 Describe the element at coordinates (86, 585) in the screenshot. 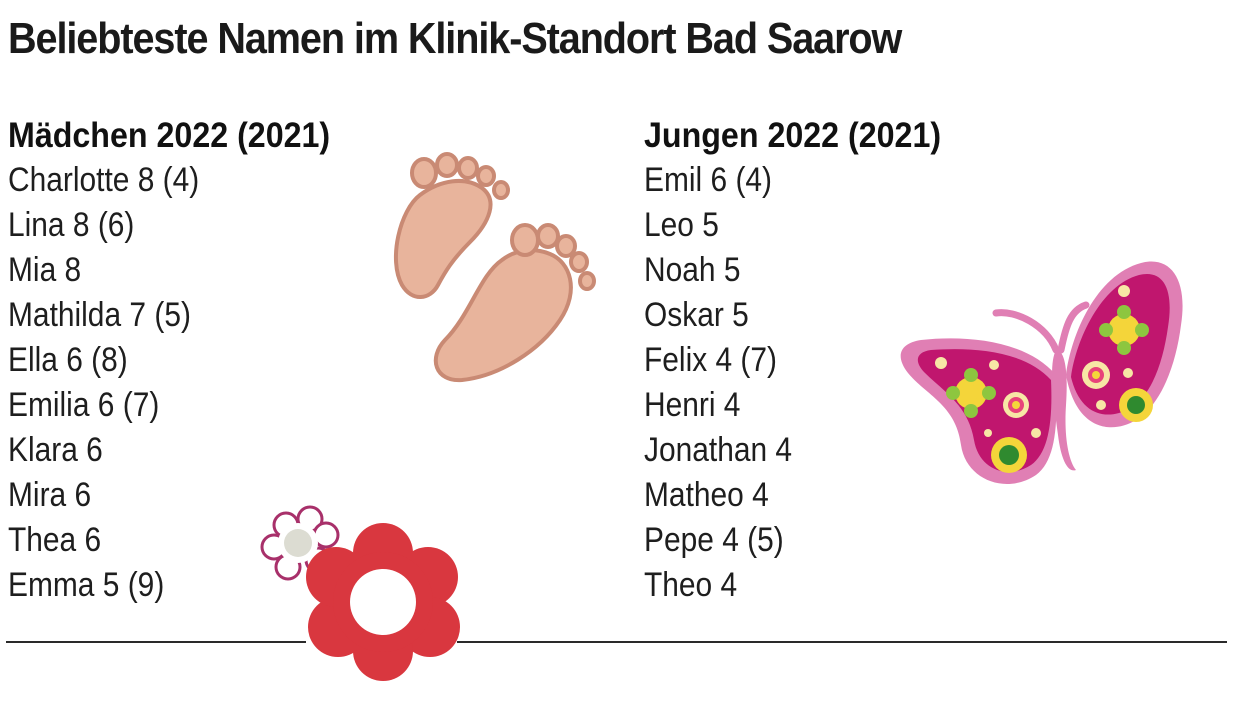

I see `list-item: Emma 5 (9)` at that location.